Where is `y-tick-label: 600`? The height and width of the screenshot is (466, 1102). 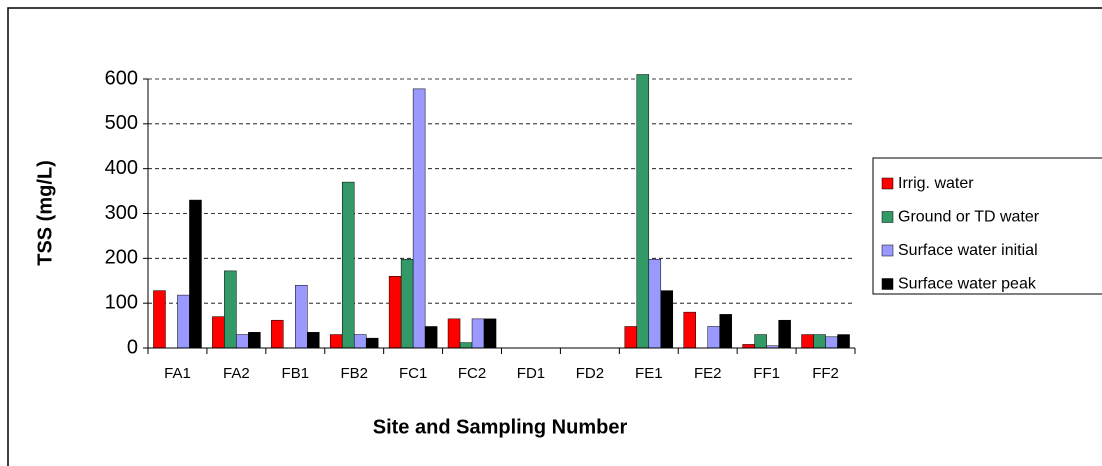 y-tick-label: 600 is located at coordinates (121, 78).